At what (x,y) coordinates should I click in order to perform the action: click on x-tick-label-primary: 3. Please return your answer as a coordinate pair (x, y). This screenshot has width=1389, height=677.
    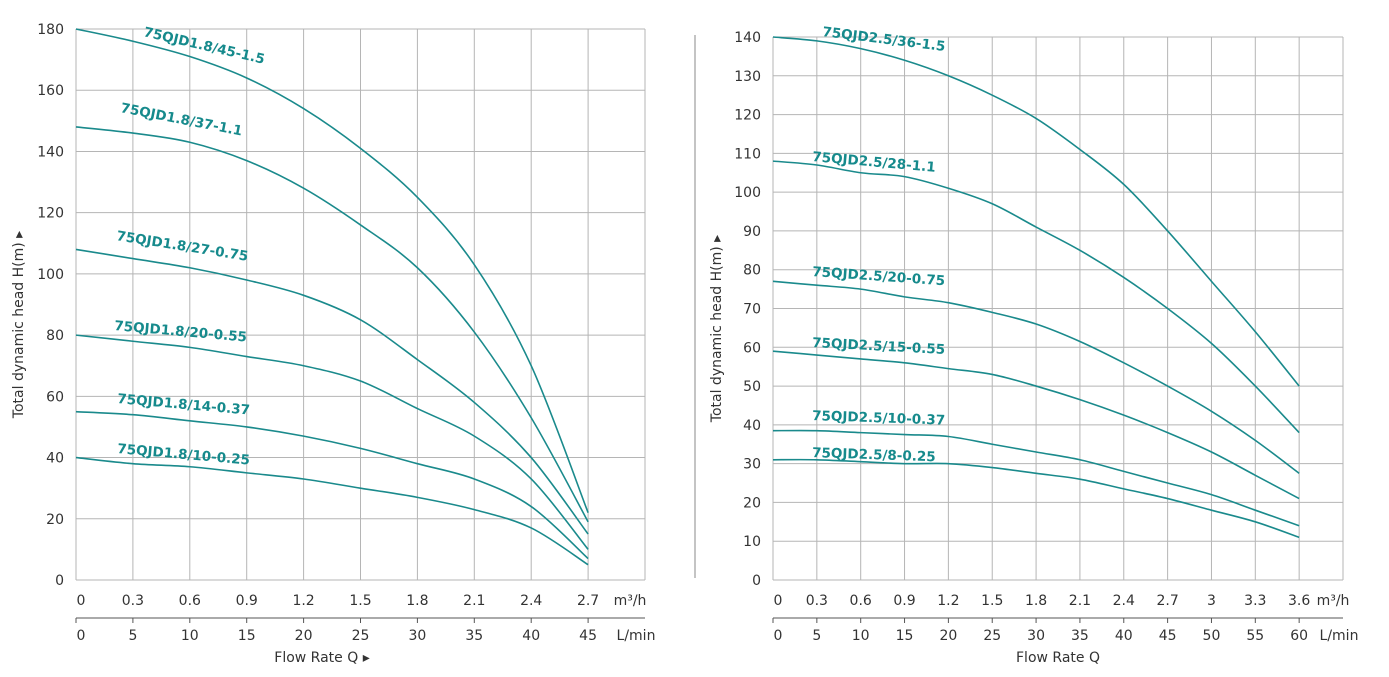
    Looking at the image, I should click on (1211, 601).